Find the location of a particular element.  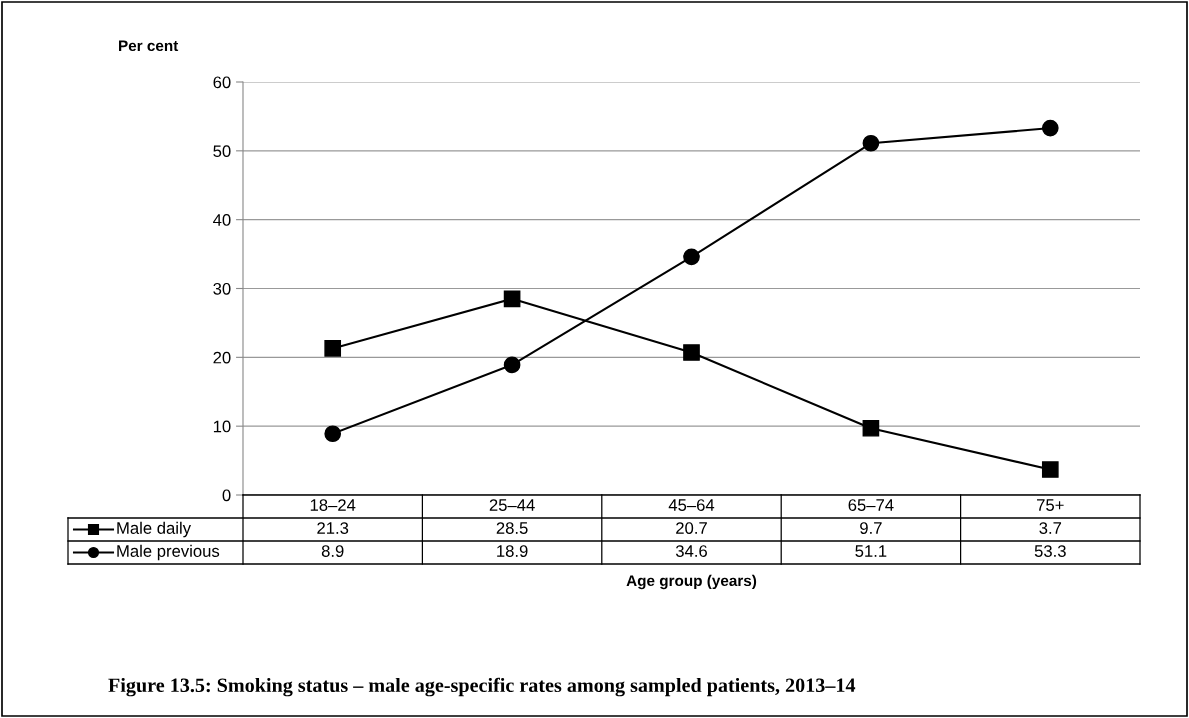

y-tick-label: 10 is located at coordinates (222, 426).